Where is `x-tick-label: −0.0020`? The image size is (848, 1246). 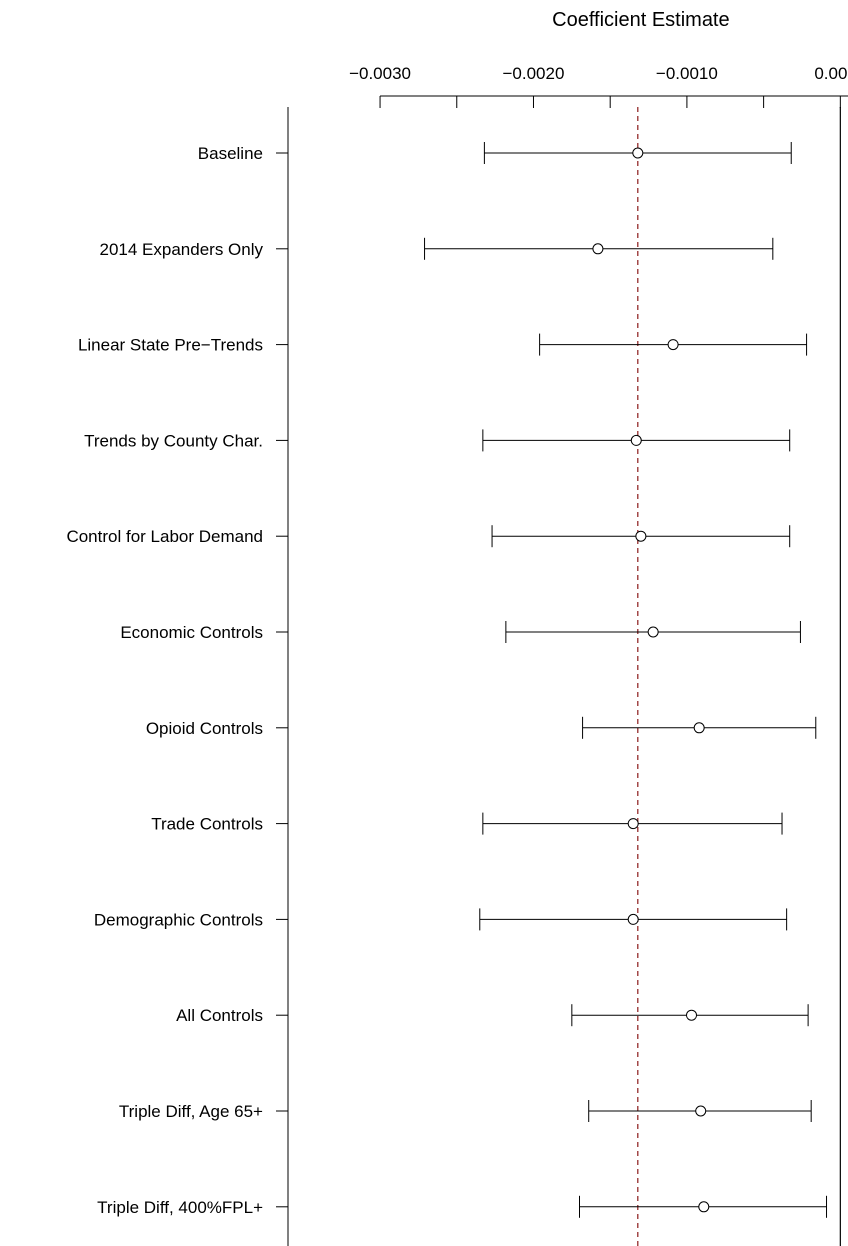
x-tick-label: −0.0020 is located at coordinates (534, 73).